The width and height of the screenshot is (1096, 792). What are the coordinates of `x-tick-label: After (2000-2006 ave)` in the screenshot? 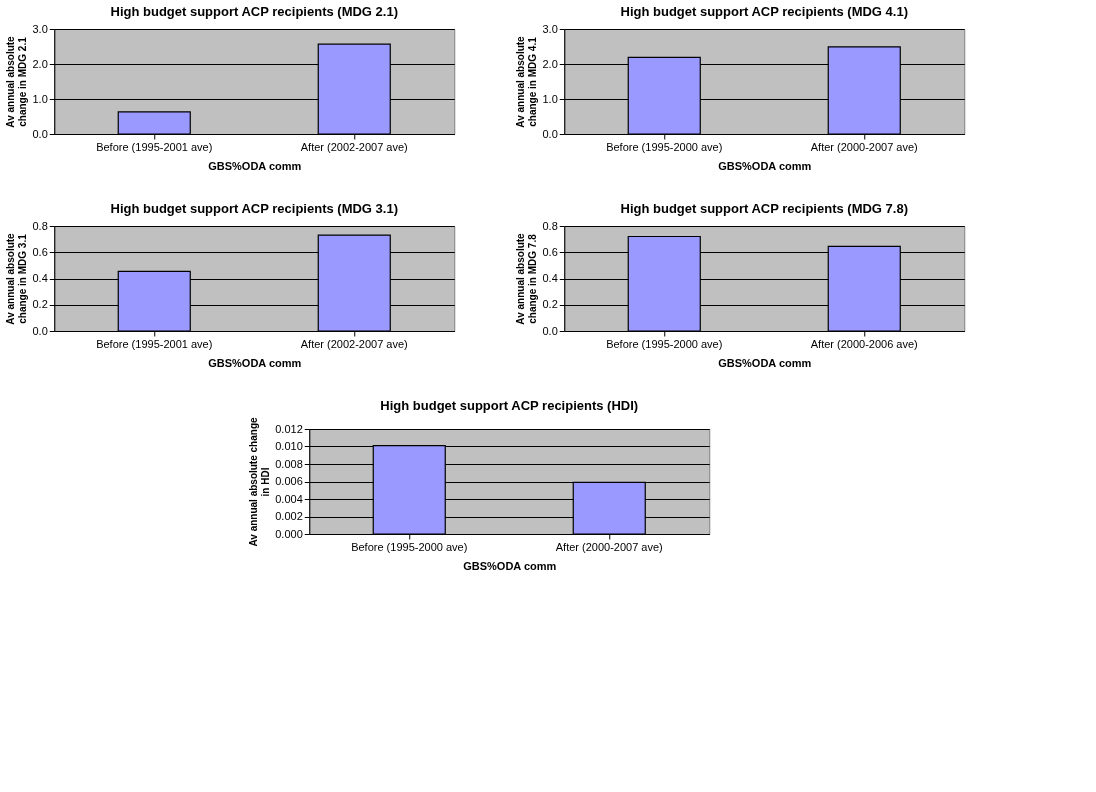 It's located at (864, 343).